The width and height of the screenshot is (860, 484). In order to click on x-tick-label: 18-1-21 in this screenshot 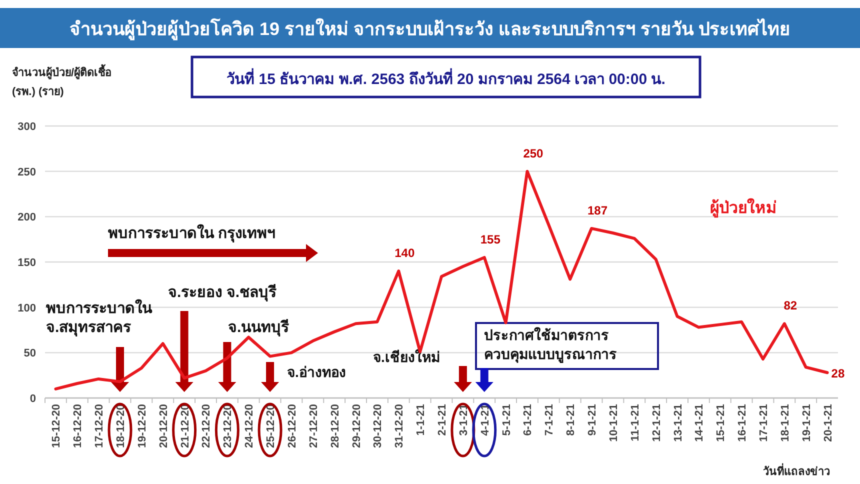, I will do `click(785, 423)`.